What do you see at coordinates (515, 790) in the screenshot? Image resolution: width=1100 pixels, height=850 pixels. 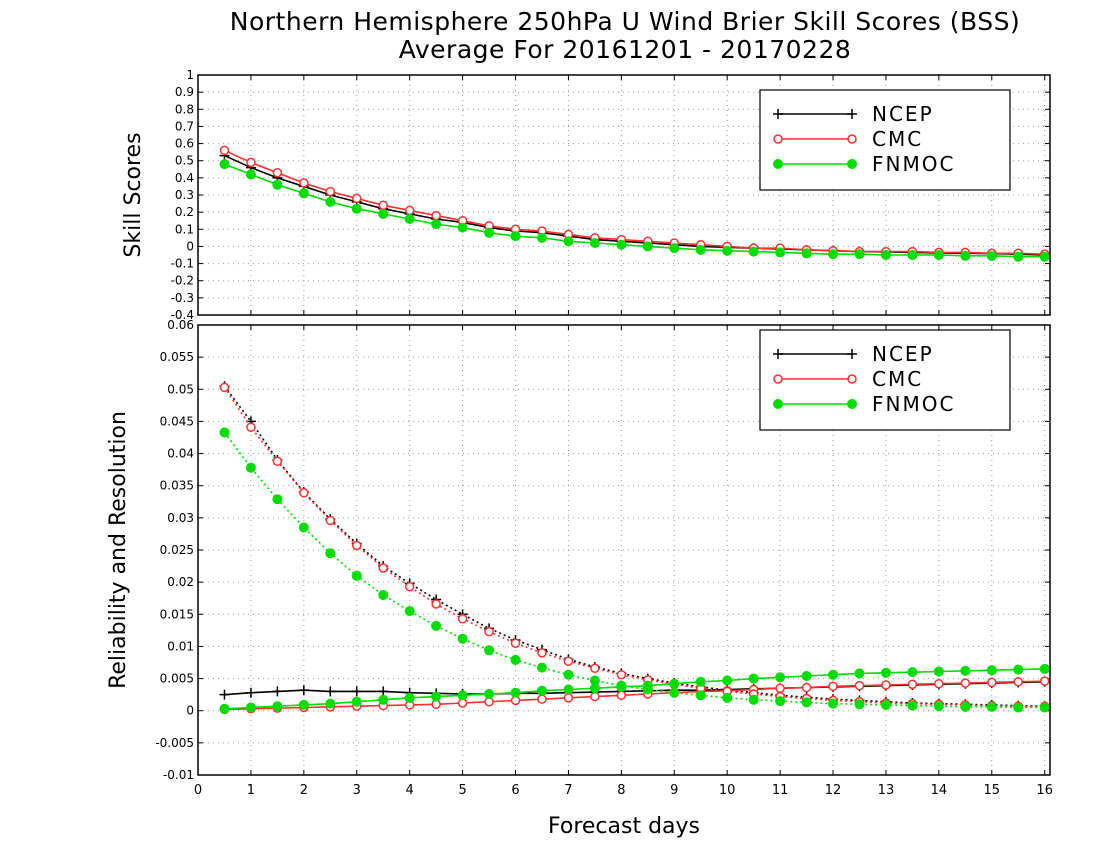 I see `xtick-label: 6` at bounding box center [515, 790].